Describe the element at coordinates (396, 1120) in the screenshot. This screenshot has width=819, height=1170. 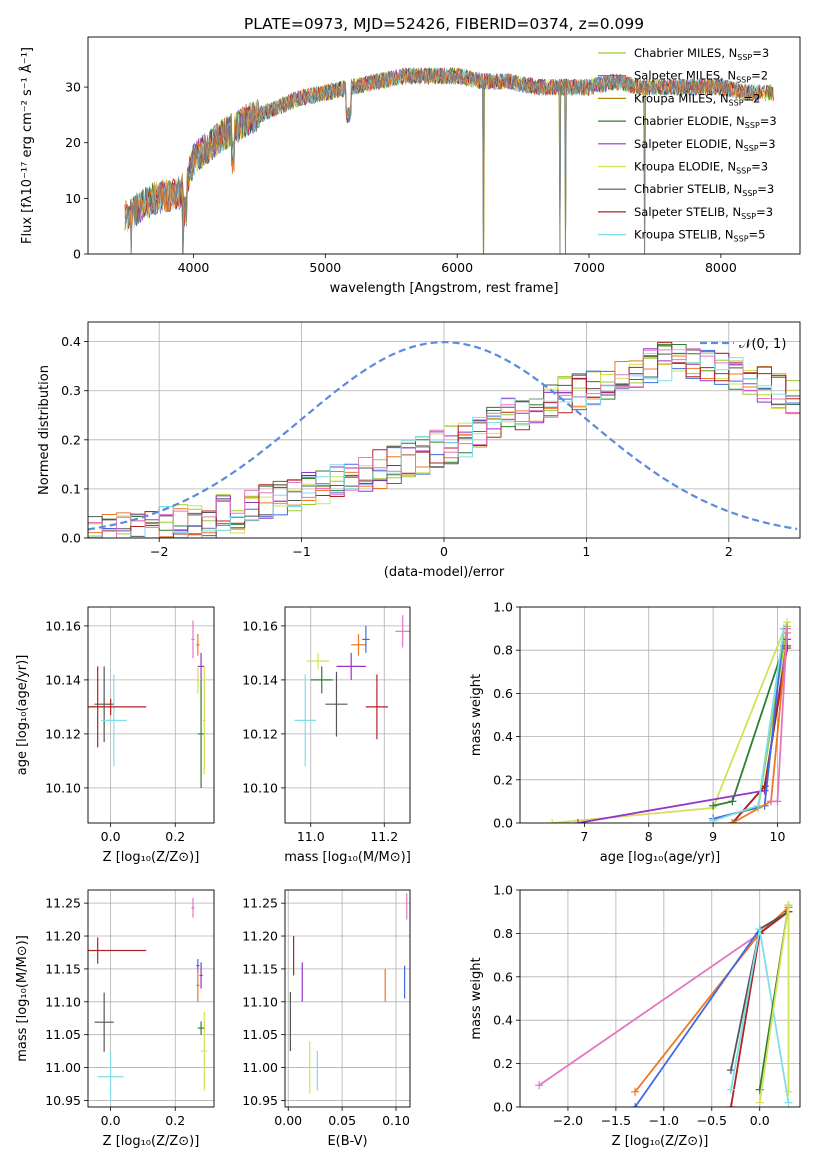
I see `x-tick-label: 0.10` at that location.